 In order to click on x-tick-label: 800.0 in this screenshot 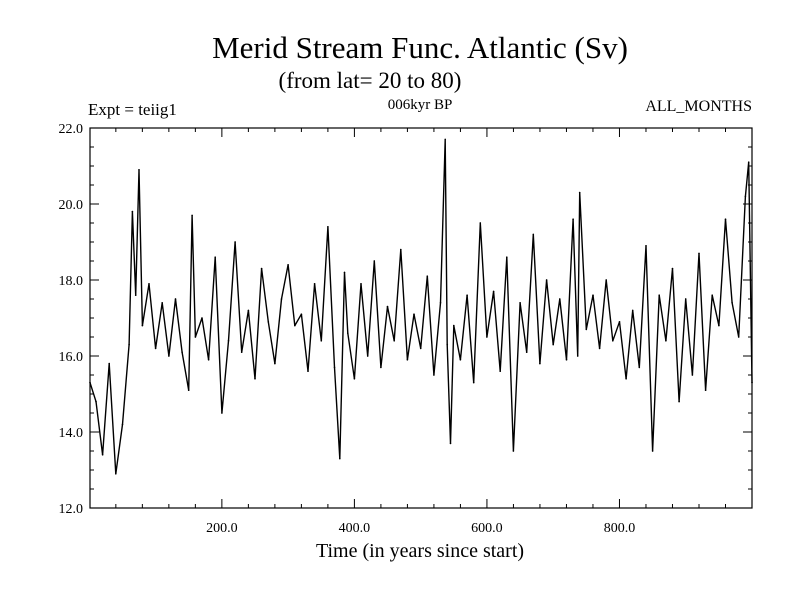, I will do `click(620, 528)`.